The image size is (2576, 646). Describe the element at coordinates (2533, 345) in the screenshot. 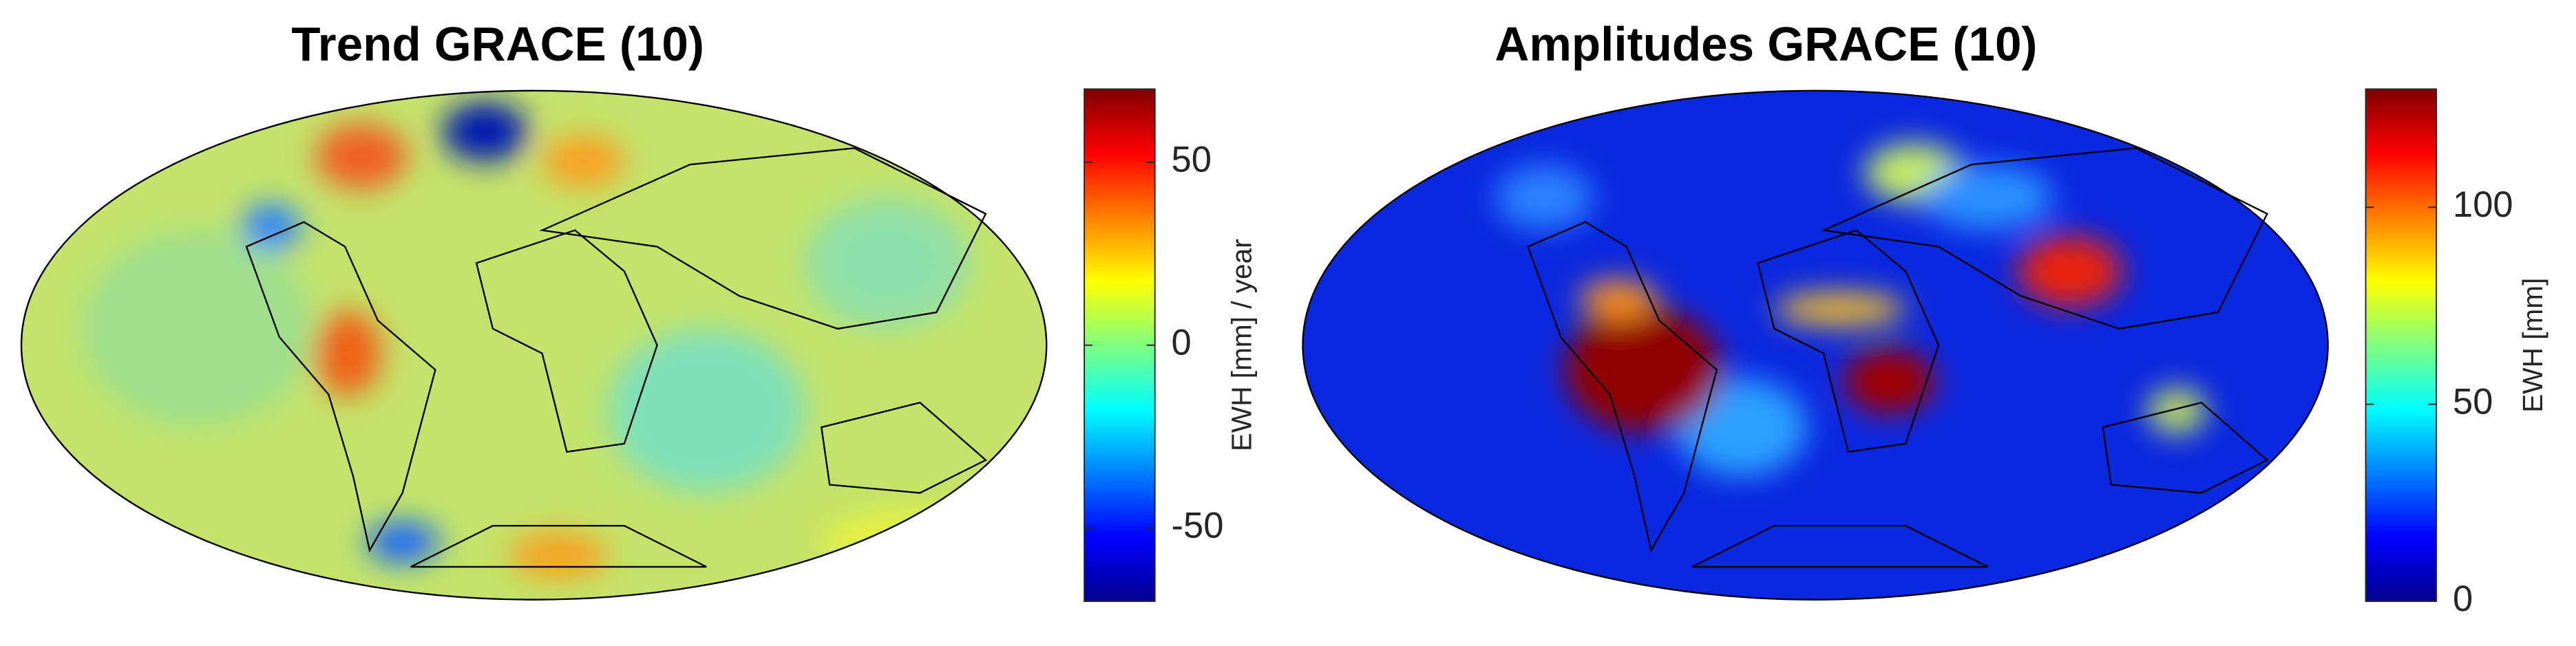

I see `colorbar-label: EWH [mm]` at that location.